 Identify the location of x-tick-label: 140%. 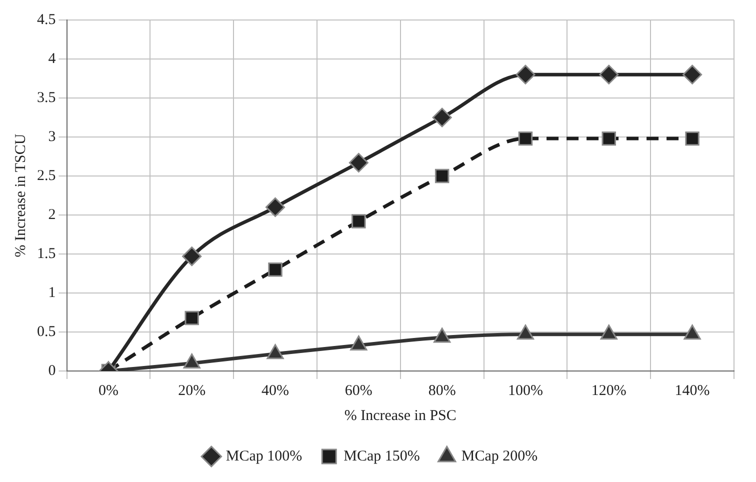
(692, 390).